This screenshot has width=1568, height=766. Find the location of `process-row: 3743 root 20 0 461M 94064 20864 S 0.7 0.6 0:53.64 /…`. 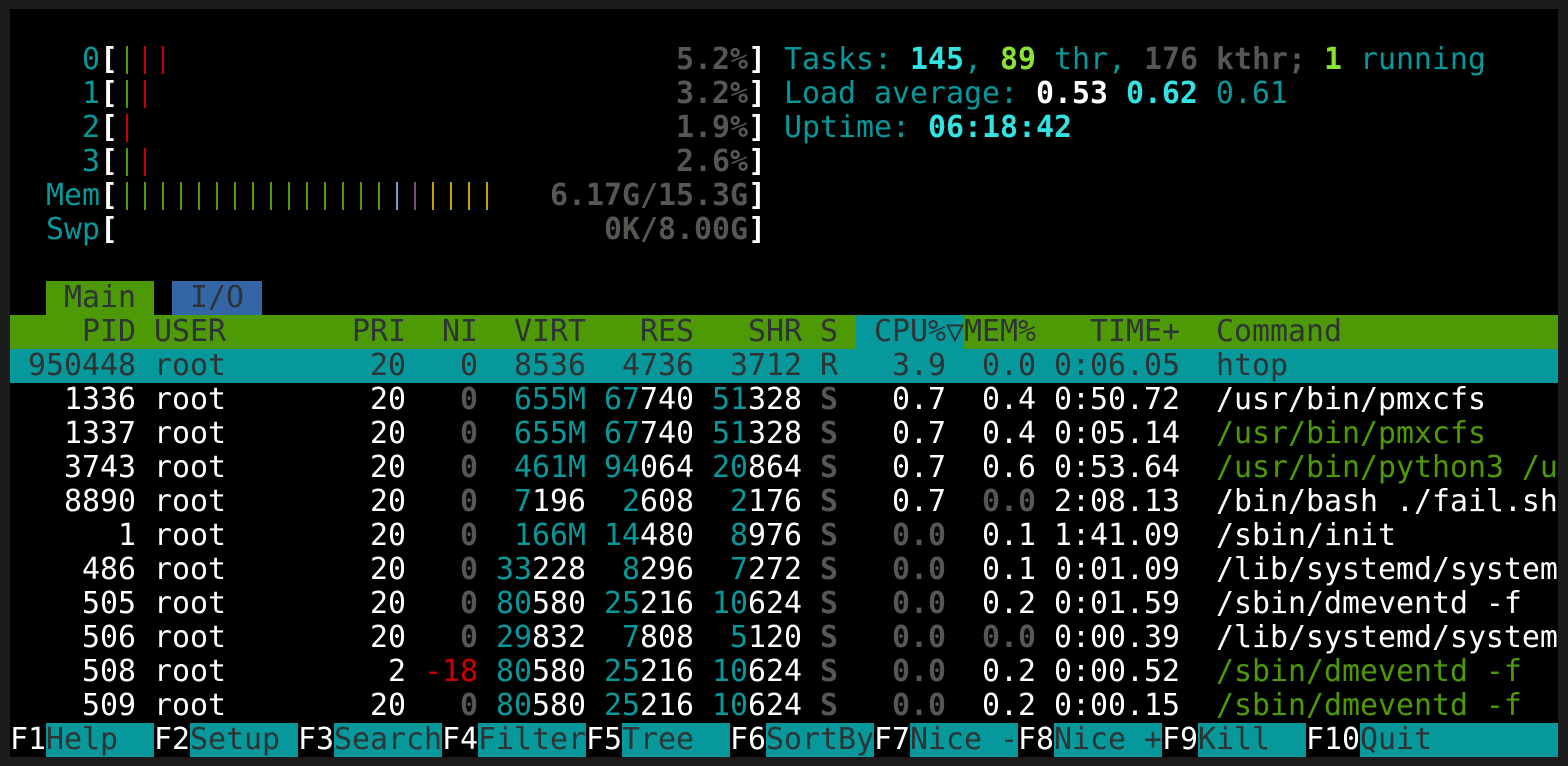

process-row: 3743 root 20 0 461M 94064 20864 S 0.7 0.6 0:53.64 /… is located at coordinates (784, 468).